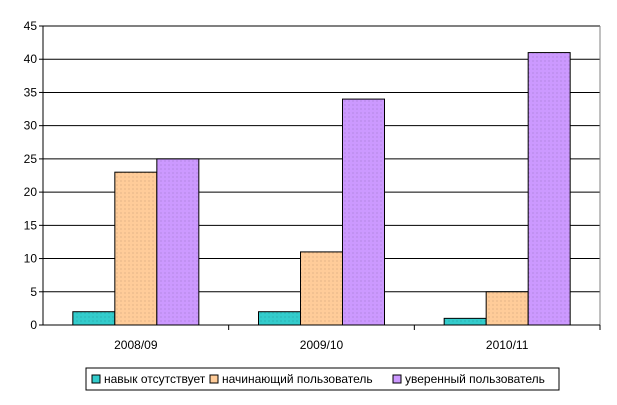  I want to click on y-tick-label: 20, so click(31, 192).